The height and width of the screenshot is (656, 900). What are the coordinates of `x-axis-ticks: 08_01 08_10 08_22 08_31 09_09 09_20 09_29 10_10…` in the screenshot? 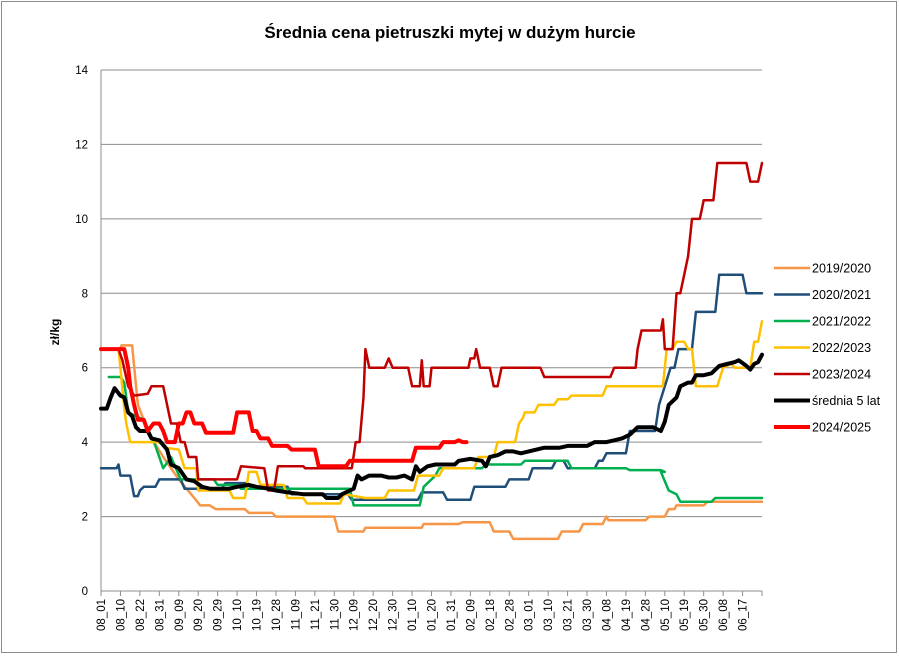 It's located at (423, 615).